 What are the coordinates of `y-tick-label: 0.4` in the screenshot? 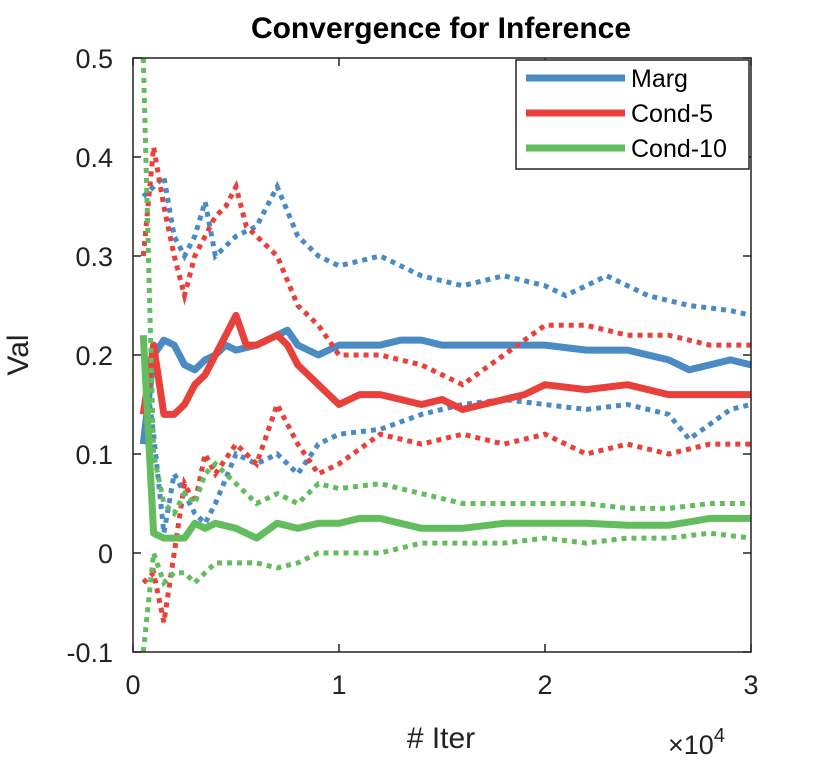 It's located at (94, 158).